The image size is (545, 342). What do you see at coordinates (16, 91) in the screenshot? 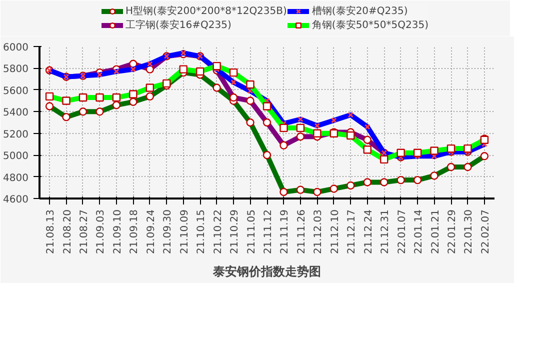
I see `y-tick-label: 5600` at bounding box center [16, 91].